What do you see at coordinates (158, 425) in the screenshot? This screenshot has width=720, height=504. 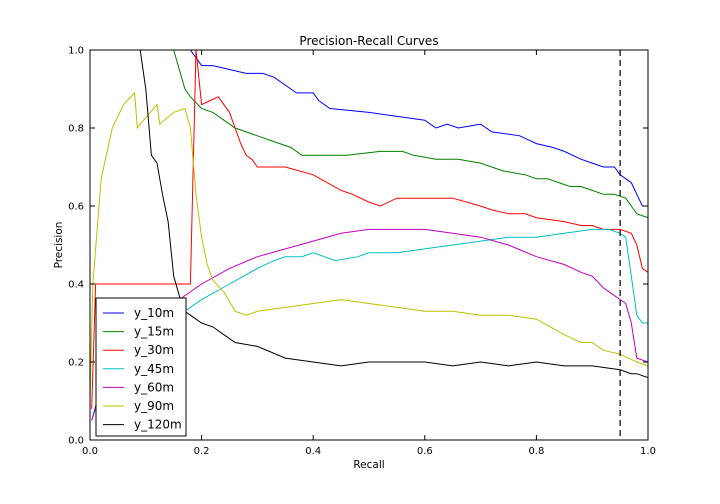 I see `legend-label: y_120m` at bounding box center [158, 425].